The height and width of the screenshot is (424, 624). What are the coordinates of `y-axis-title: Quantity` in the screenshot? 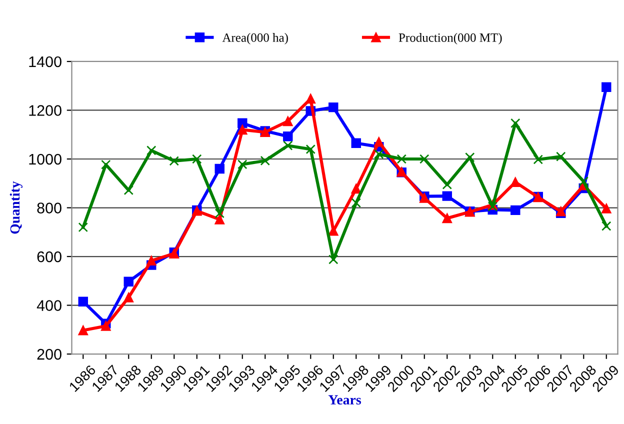 It's located at (16, 207).